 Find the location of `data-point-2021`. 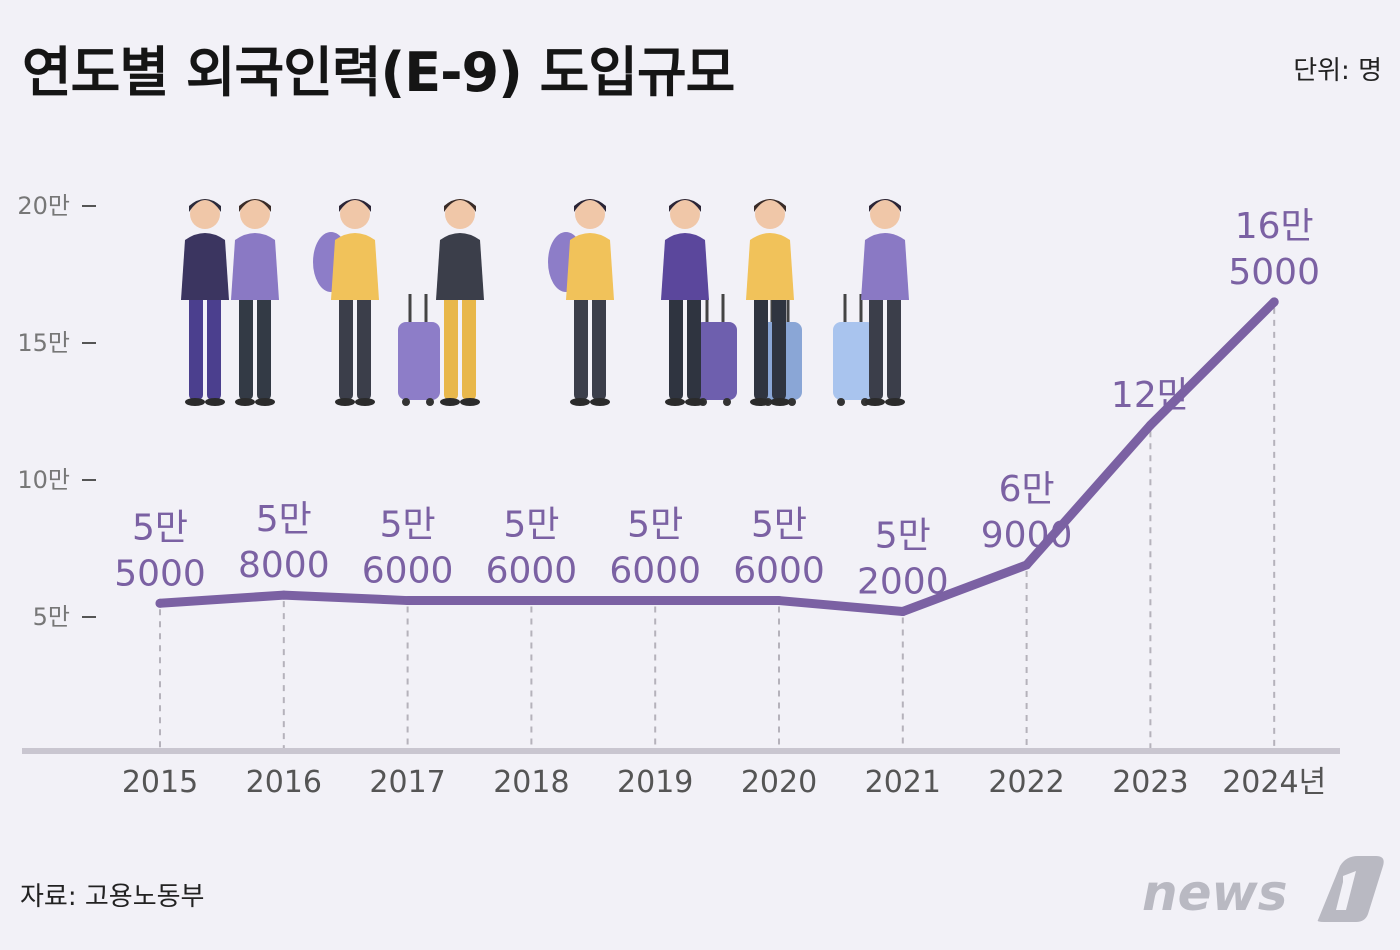

data-point-2021 is located at coordinates (903, 612).